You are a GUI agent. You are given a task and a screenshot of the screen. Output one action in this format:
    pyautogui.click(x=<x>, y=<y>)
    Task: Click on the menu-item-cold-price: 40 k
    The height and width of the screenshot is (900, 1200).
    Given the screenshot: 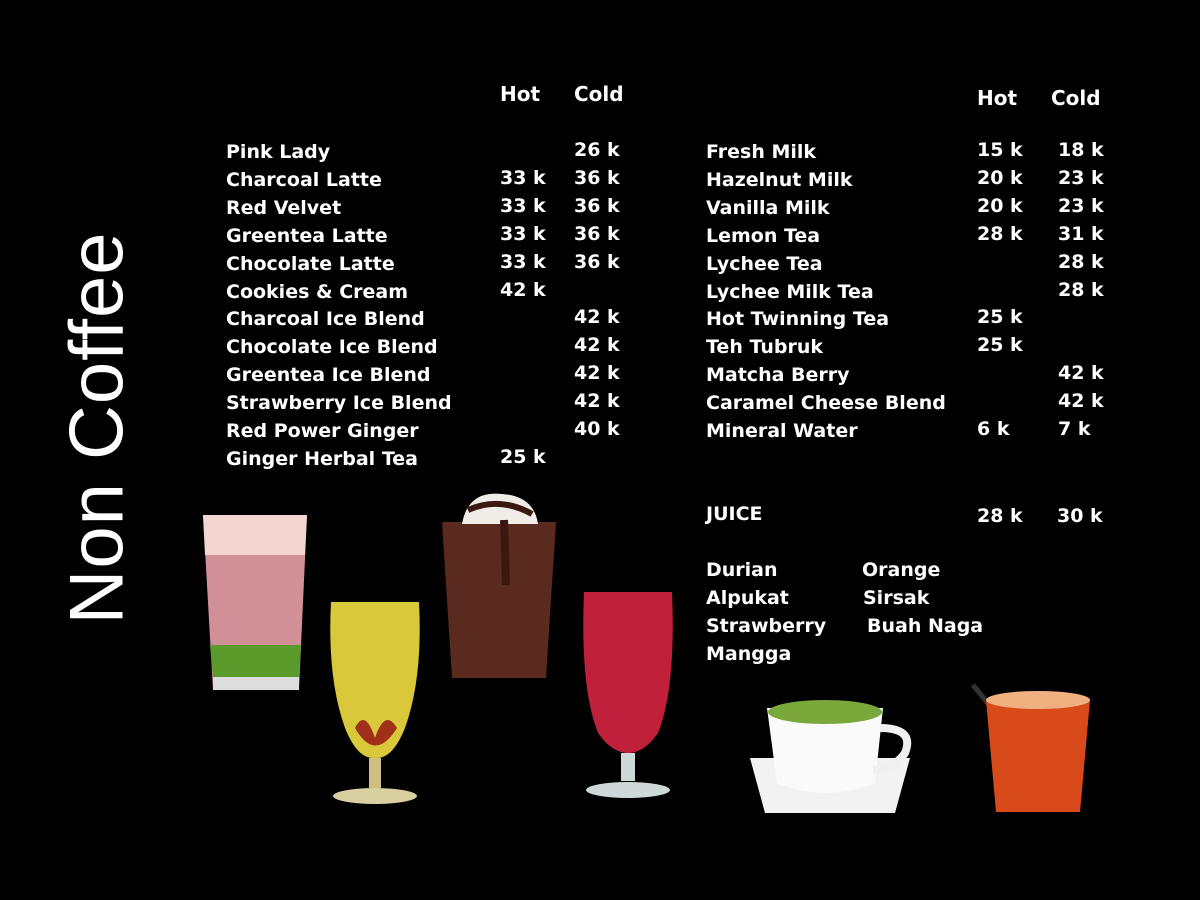 What is the action you would take?
    pyautogui.click(x=597, y=429)
    